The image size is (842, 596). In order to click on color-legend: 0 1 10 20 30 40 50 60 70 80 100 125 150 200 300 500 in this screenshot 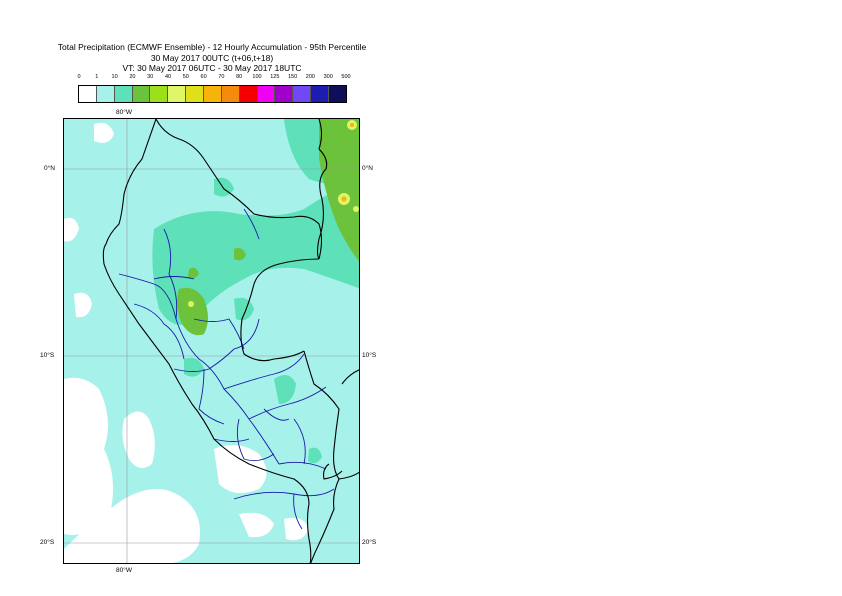, I will do `click(214, 88)`.